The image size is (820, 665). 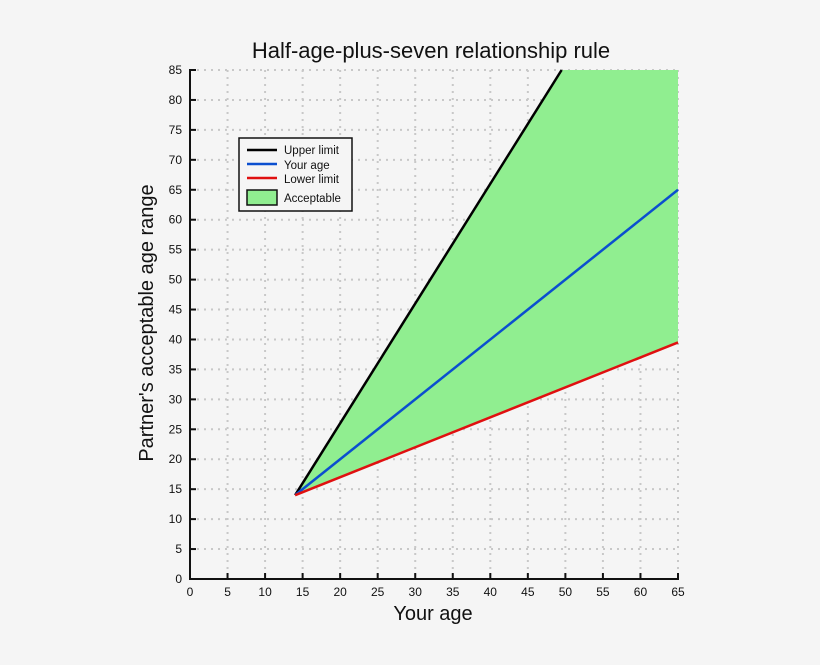 What do you see at coordinates (303, 592) in the screenshot?
I see `x-tick-label: 15` at bounding box center [303, 592].